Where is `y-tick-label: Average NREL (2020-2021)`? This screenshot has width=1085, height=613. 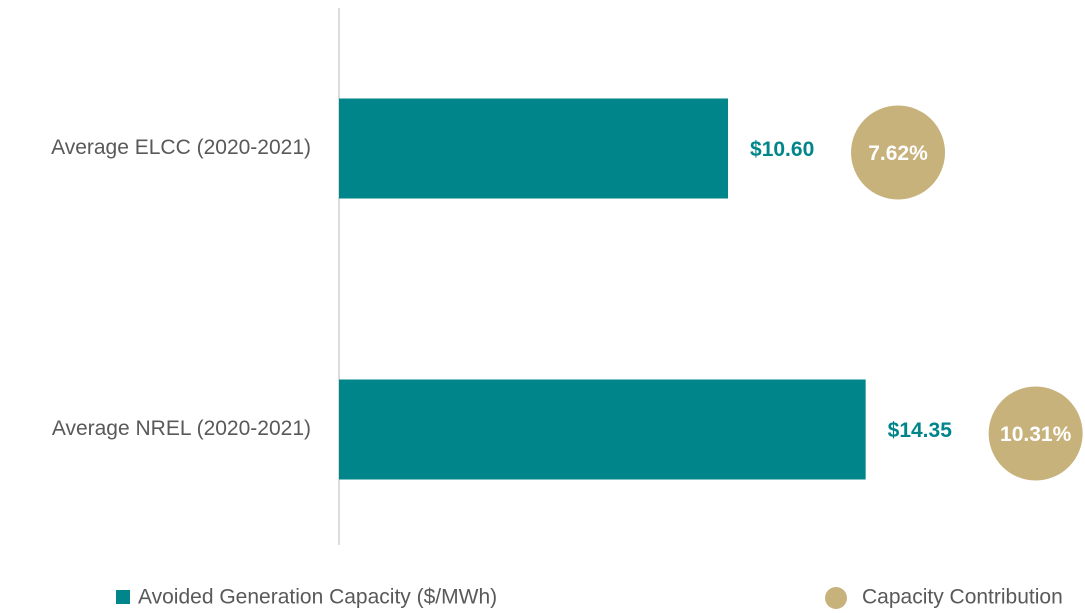
y-tick-label: Average NREL (2020-2021) is located at coordinates (181, 428).